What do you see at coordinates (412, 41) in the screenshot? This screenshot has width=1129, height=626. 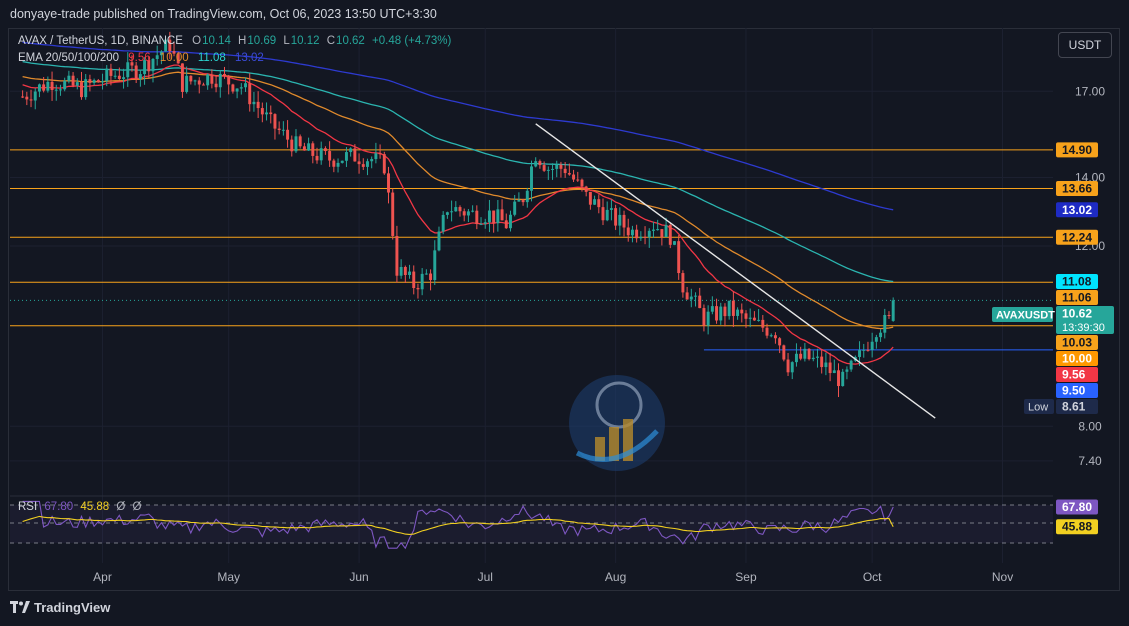 I see `change-value: +0.48 (+4.73%)` at bounding box center [412, 41].